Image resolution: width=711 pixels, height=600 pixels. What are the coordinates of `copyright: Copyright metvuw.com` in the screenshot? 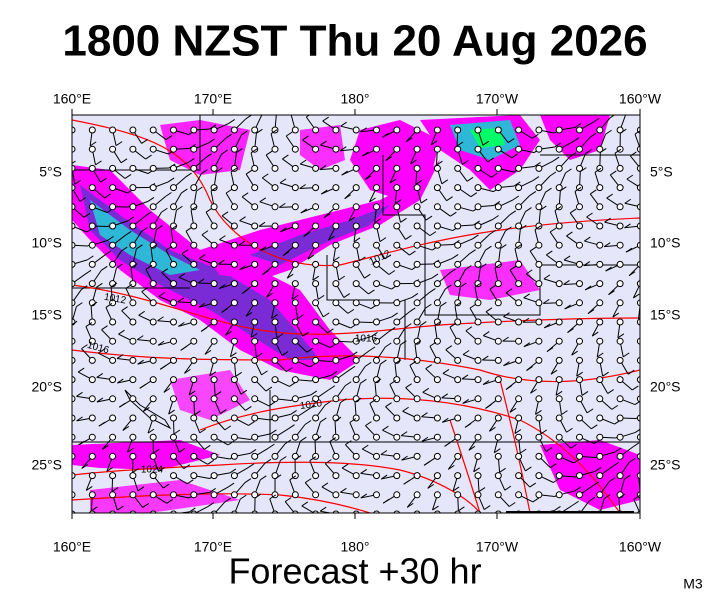 It's located at (569, 518).